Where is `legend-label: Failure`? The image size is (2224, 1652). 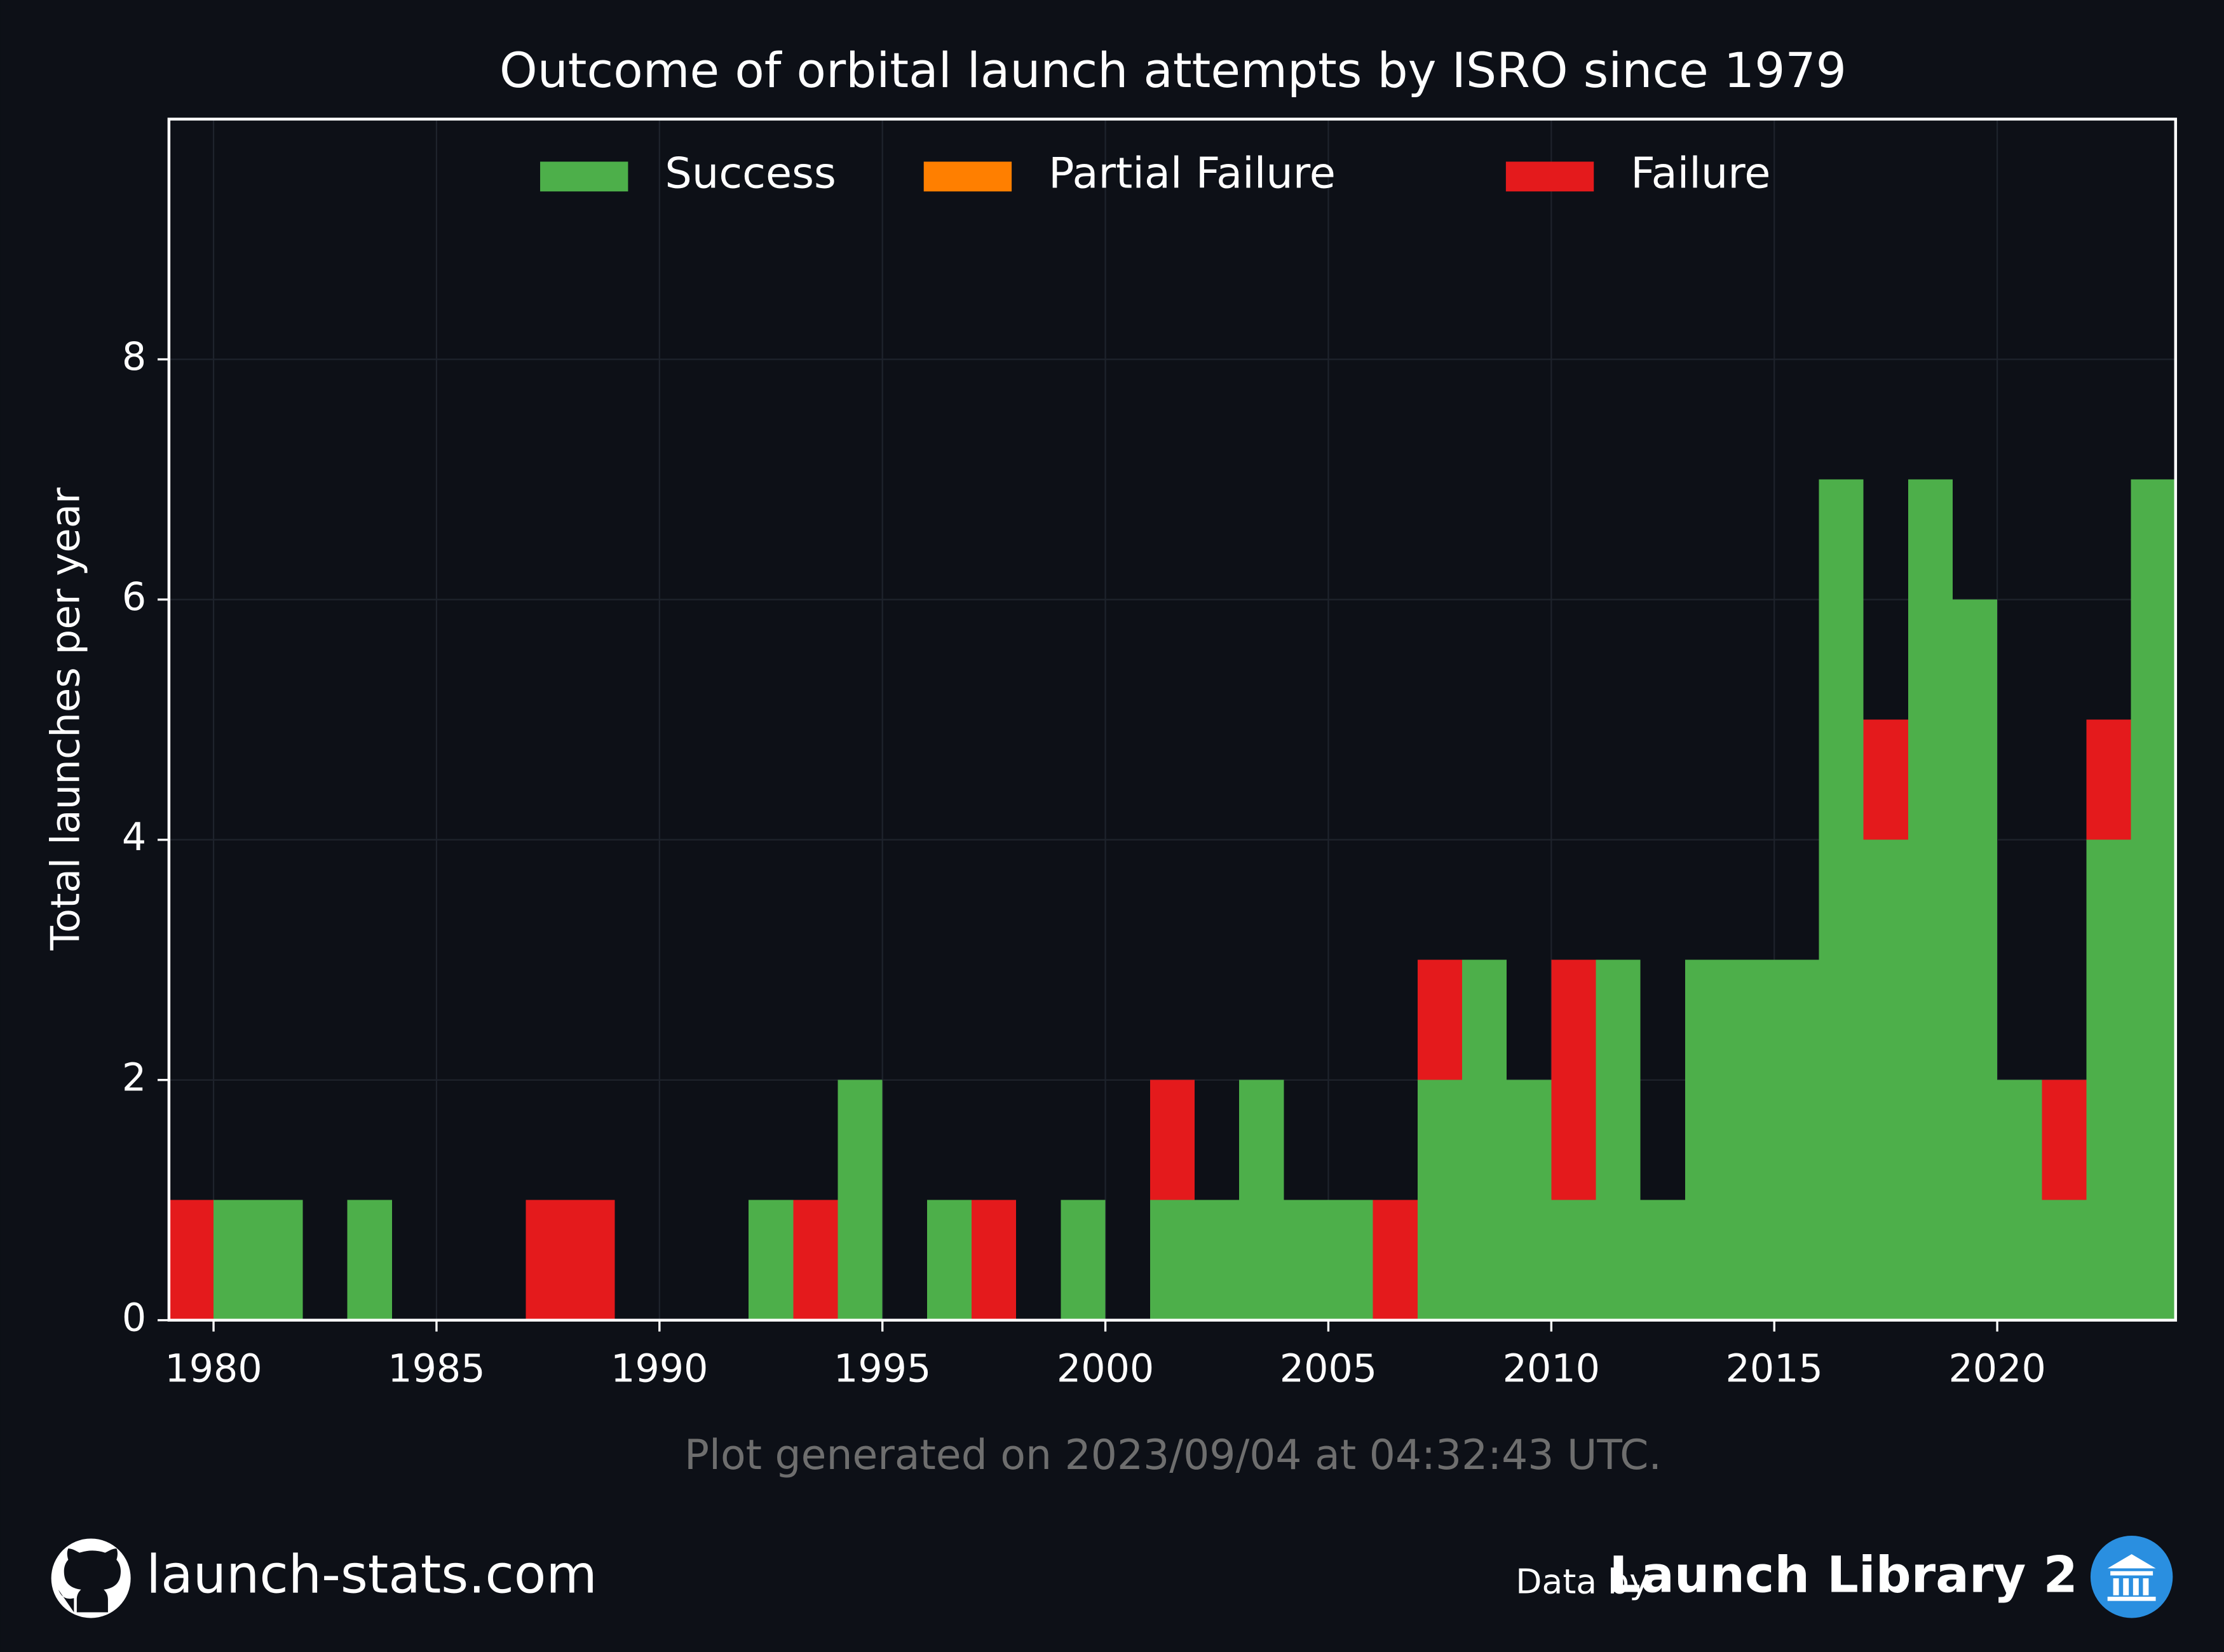 legend-label: Failure is located at coordinates (1700, 173).